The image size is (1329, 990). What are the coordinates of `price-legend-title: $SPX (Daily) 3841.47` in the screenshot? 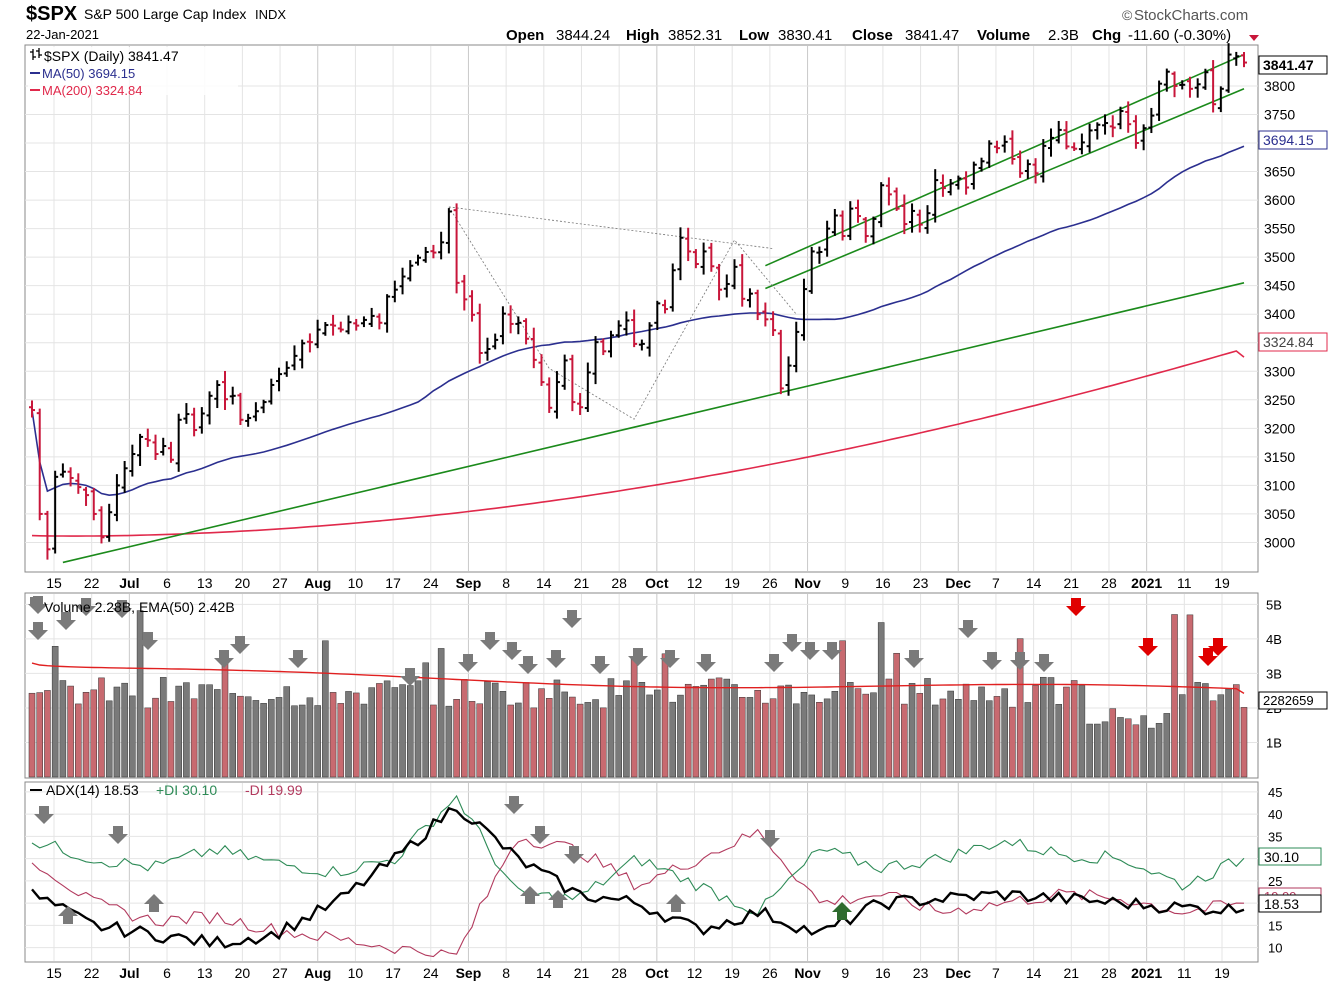 It's located at (111, 56).